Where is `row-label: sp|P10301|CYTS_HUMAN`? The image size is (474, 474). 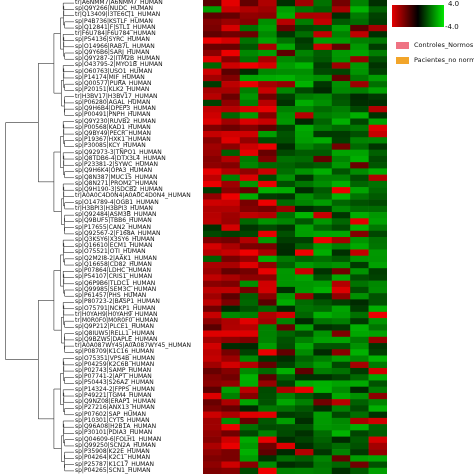
row-label: sp|P10301|CYTS_HUMAN is located at coordinates (112, 420).